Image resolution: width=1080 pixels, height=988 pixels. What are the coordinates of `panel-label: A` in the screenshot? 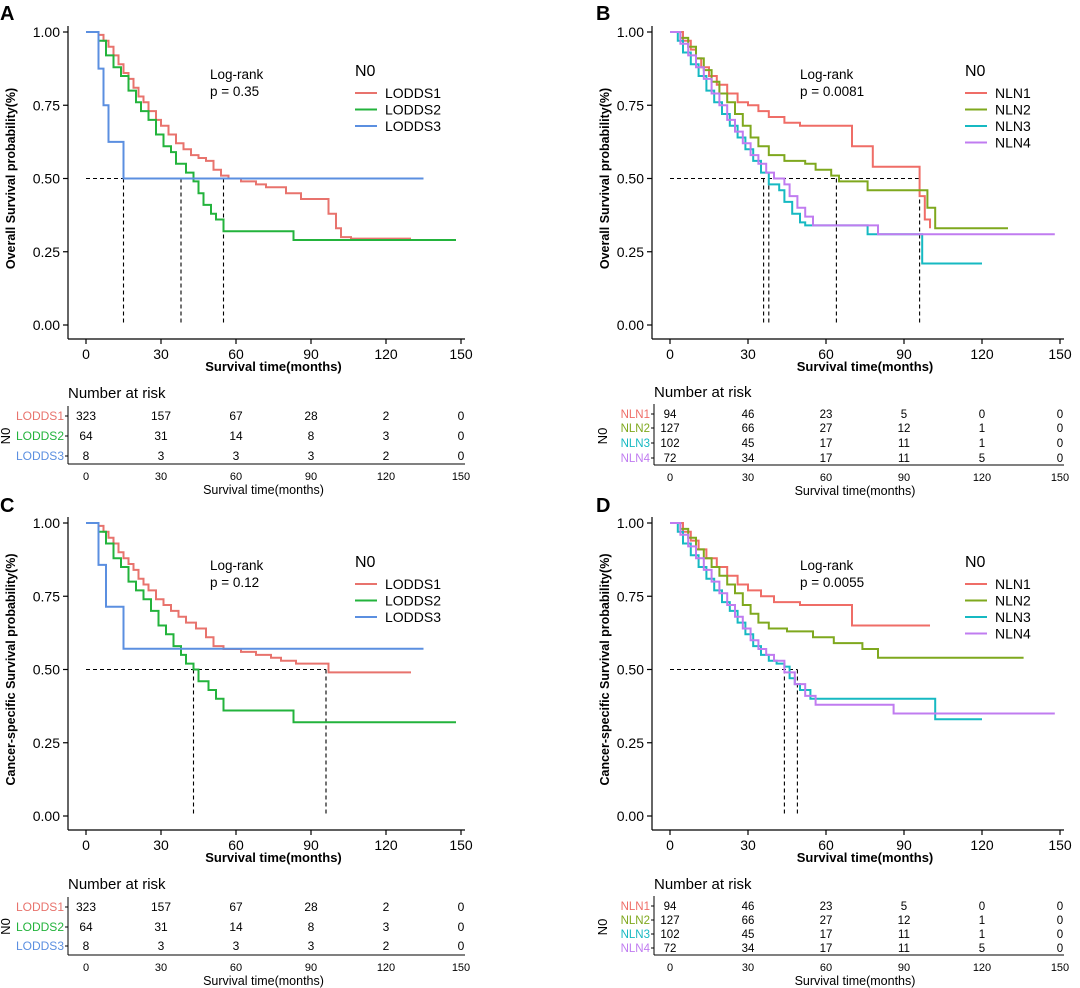 It's located at (7, 14).